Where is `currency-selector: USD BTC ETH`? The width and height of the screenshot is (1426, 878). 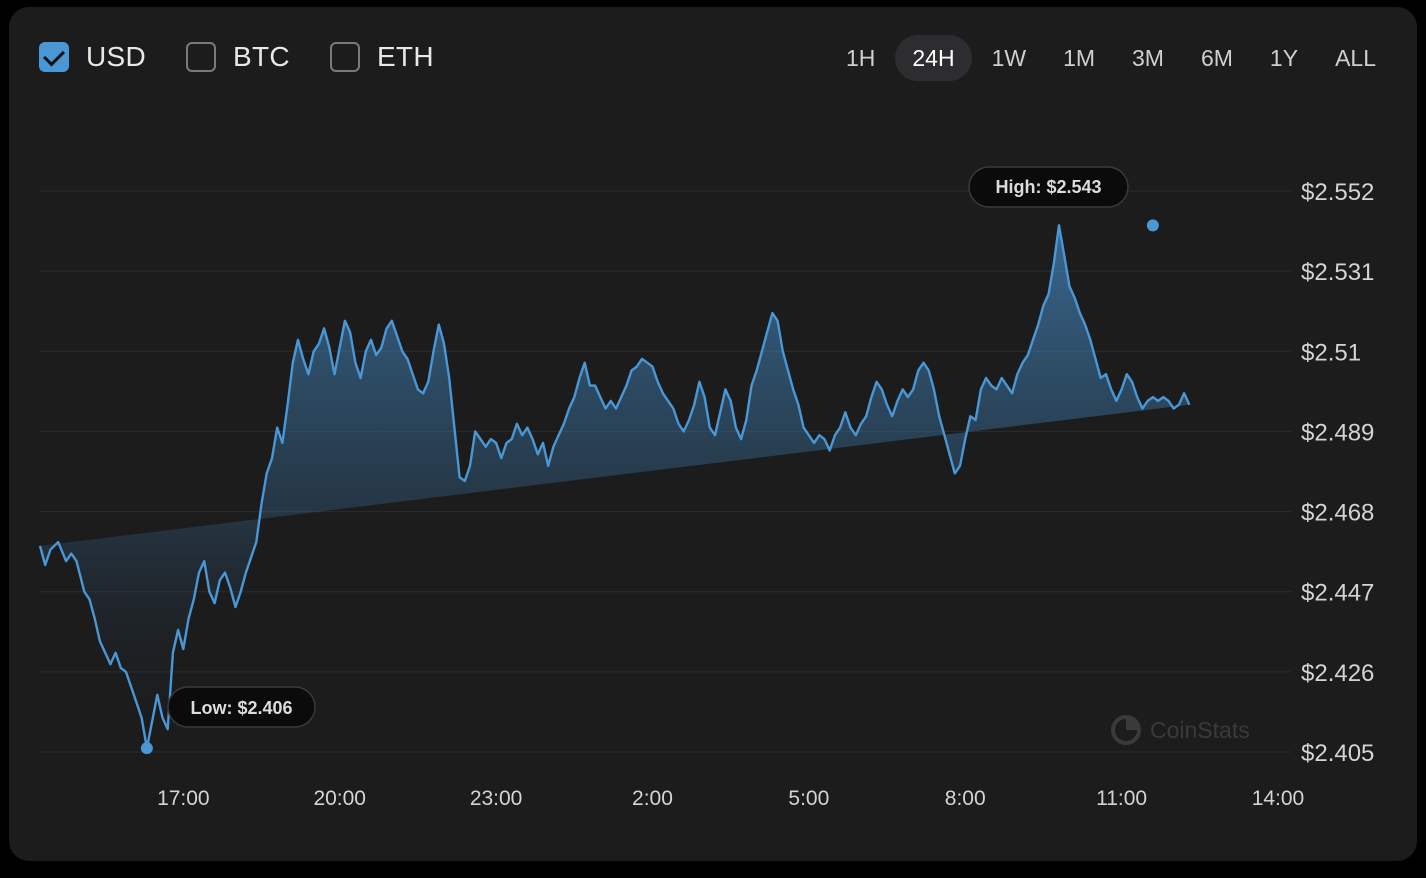 currency-selector: USD BTC ETH is located at coordinates (256, 57).